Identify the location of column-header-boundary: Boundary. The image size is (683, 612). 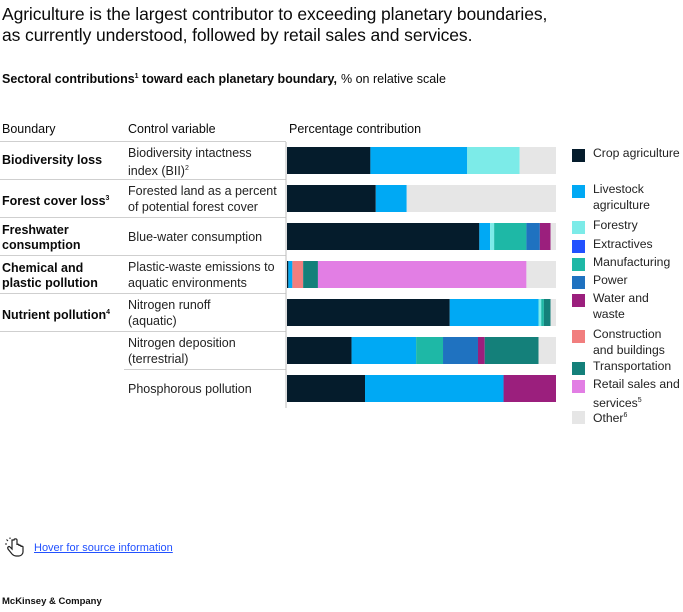
(29, 129).